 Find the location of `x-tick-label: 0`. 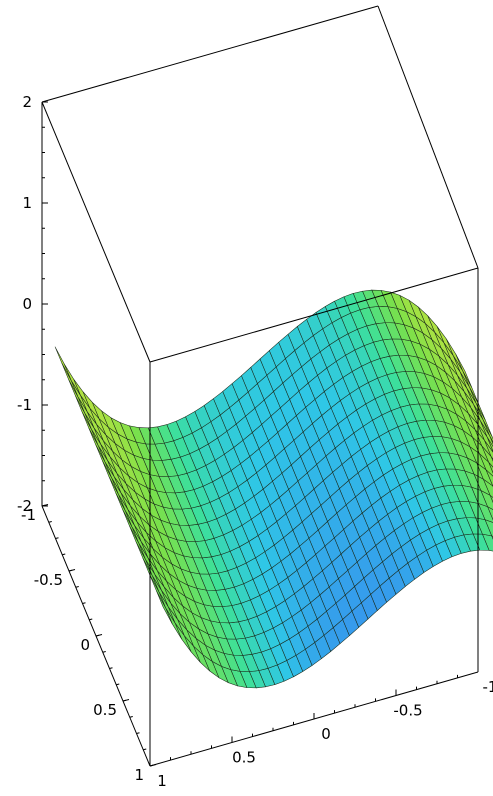

x-tick-label: 0 is located at coordinates (326, 734).